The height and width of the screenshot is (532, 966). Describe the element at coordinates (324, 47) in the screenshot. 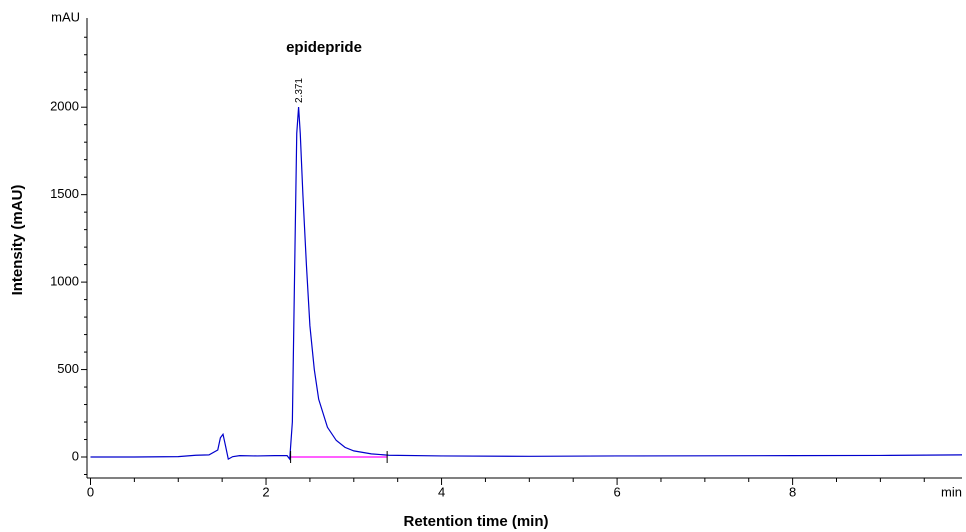

I see `peak-name: epidepride` at that location.